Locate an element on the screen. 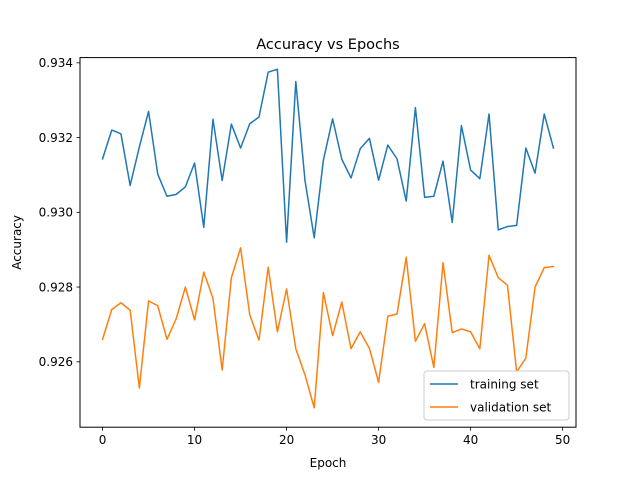  x-tick-label-30: 30 is located at coordinates (378, 440).